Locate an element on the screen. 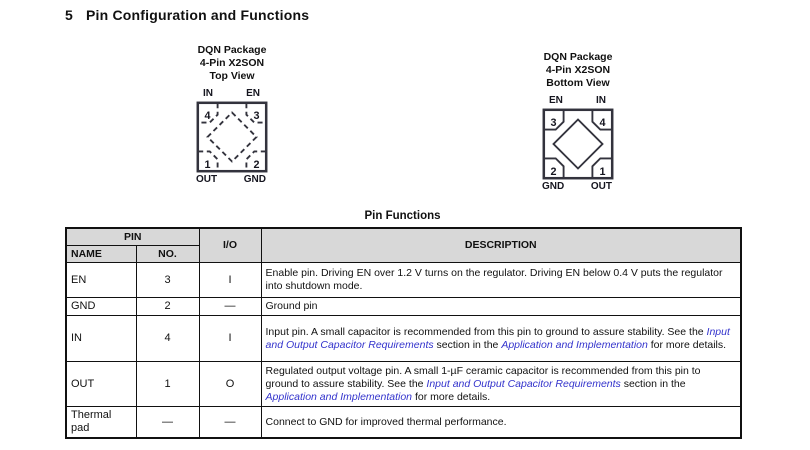 The image size is (810, 450). section-heading: 5 Pin Configuration and Functions is located at coordinates (187, 15).